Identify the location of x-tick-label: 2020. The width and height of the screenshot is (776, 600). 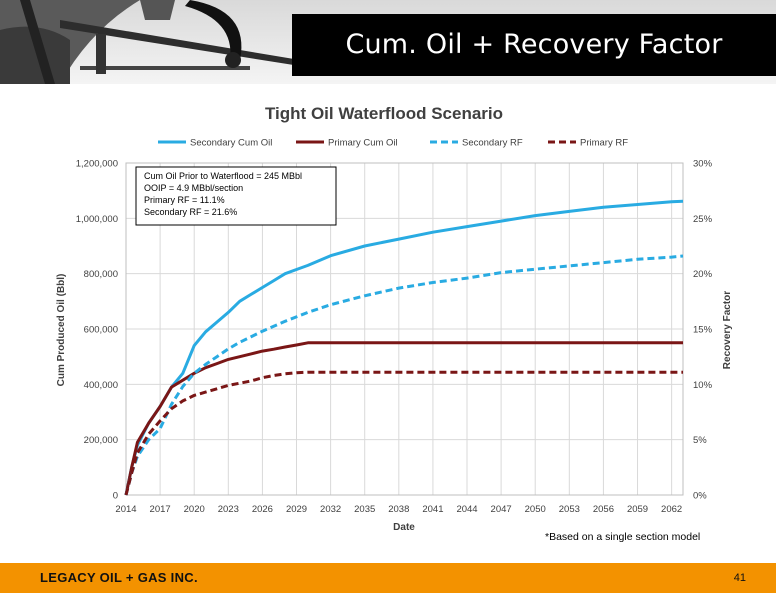
(194, 509).